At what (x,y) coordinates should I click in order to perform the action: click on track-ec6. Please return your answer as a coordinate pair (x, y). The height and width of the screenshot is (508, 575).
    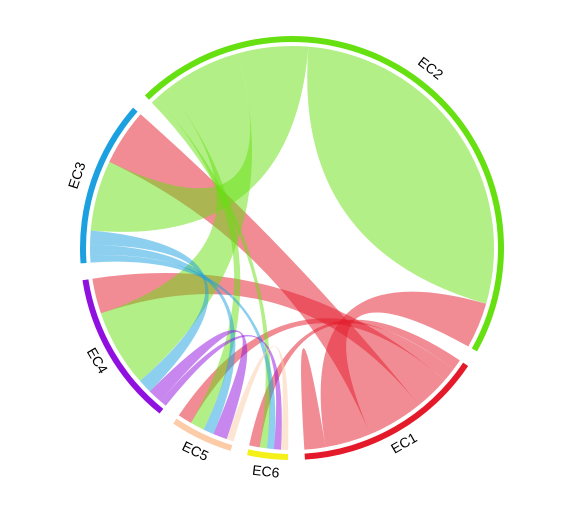
    Looking at the image, I should click on (268, 454).